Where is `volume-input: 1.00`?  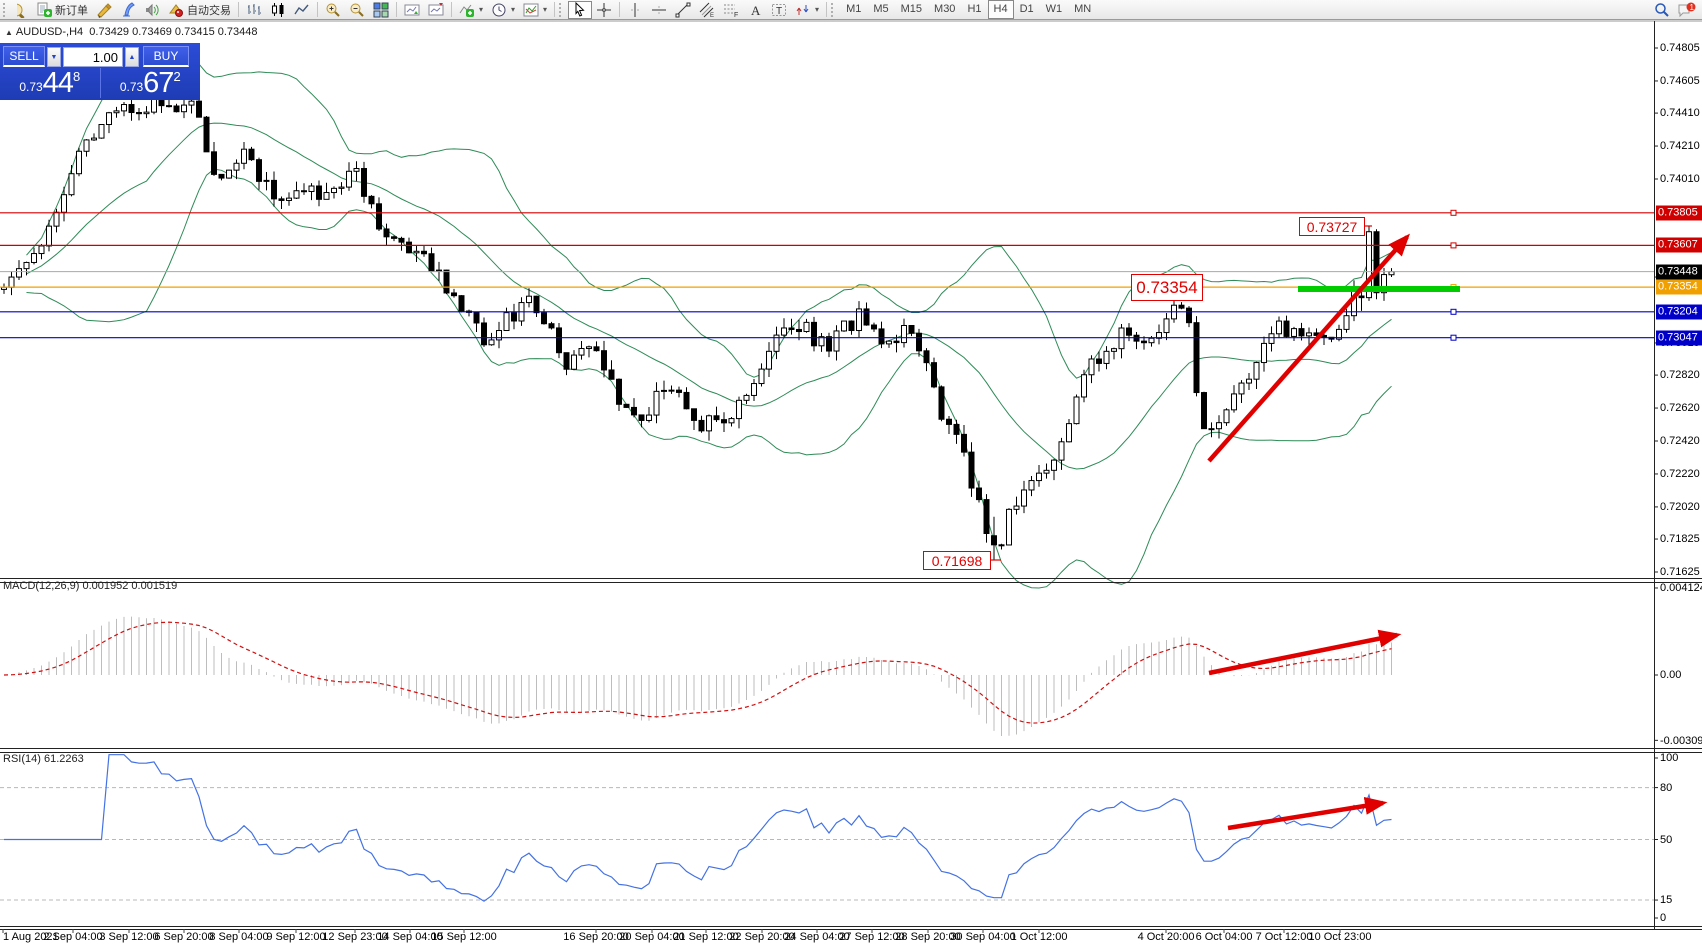
volume-input: 1.00 is located at coordinates (93, 56).